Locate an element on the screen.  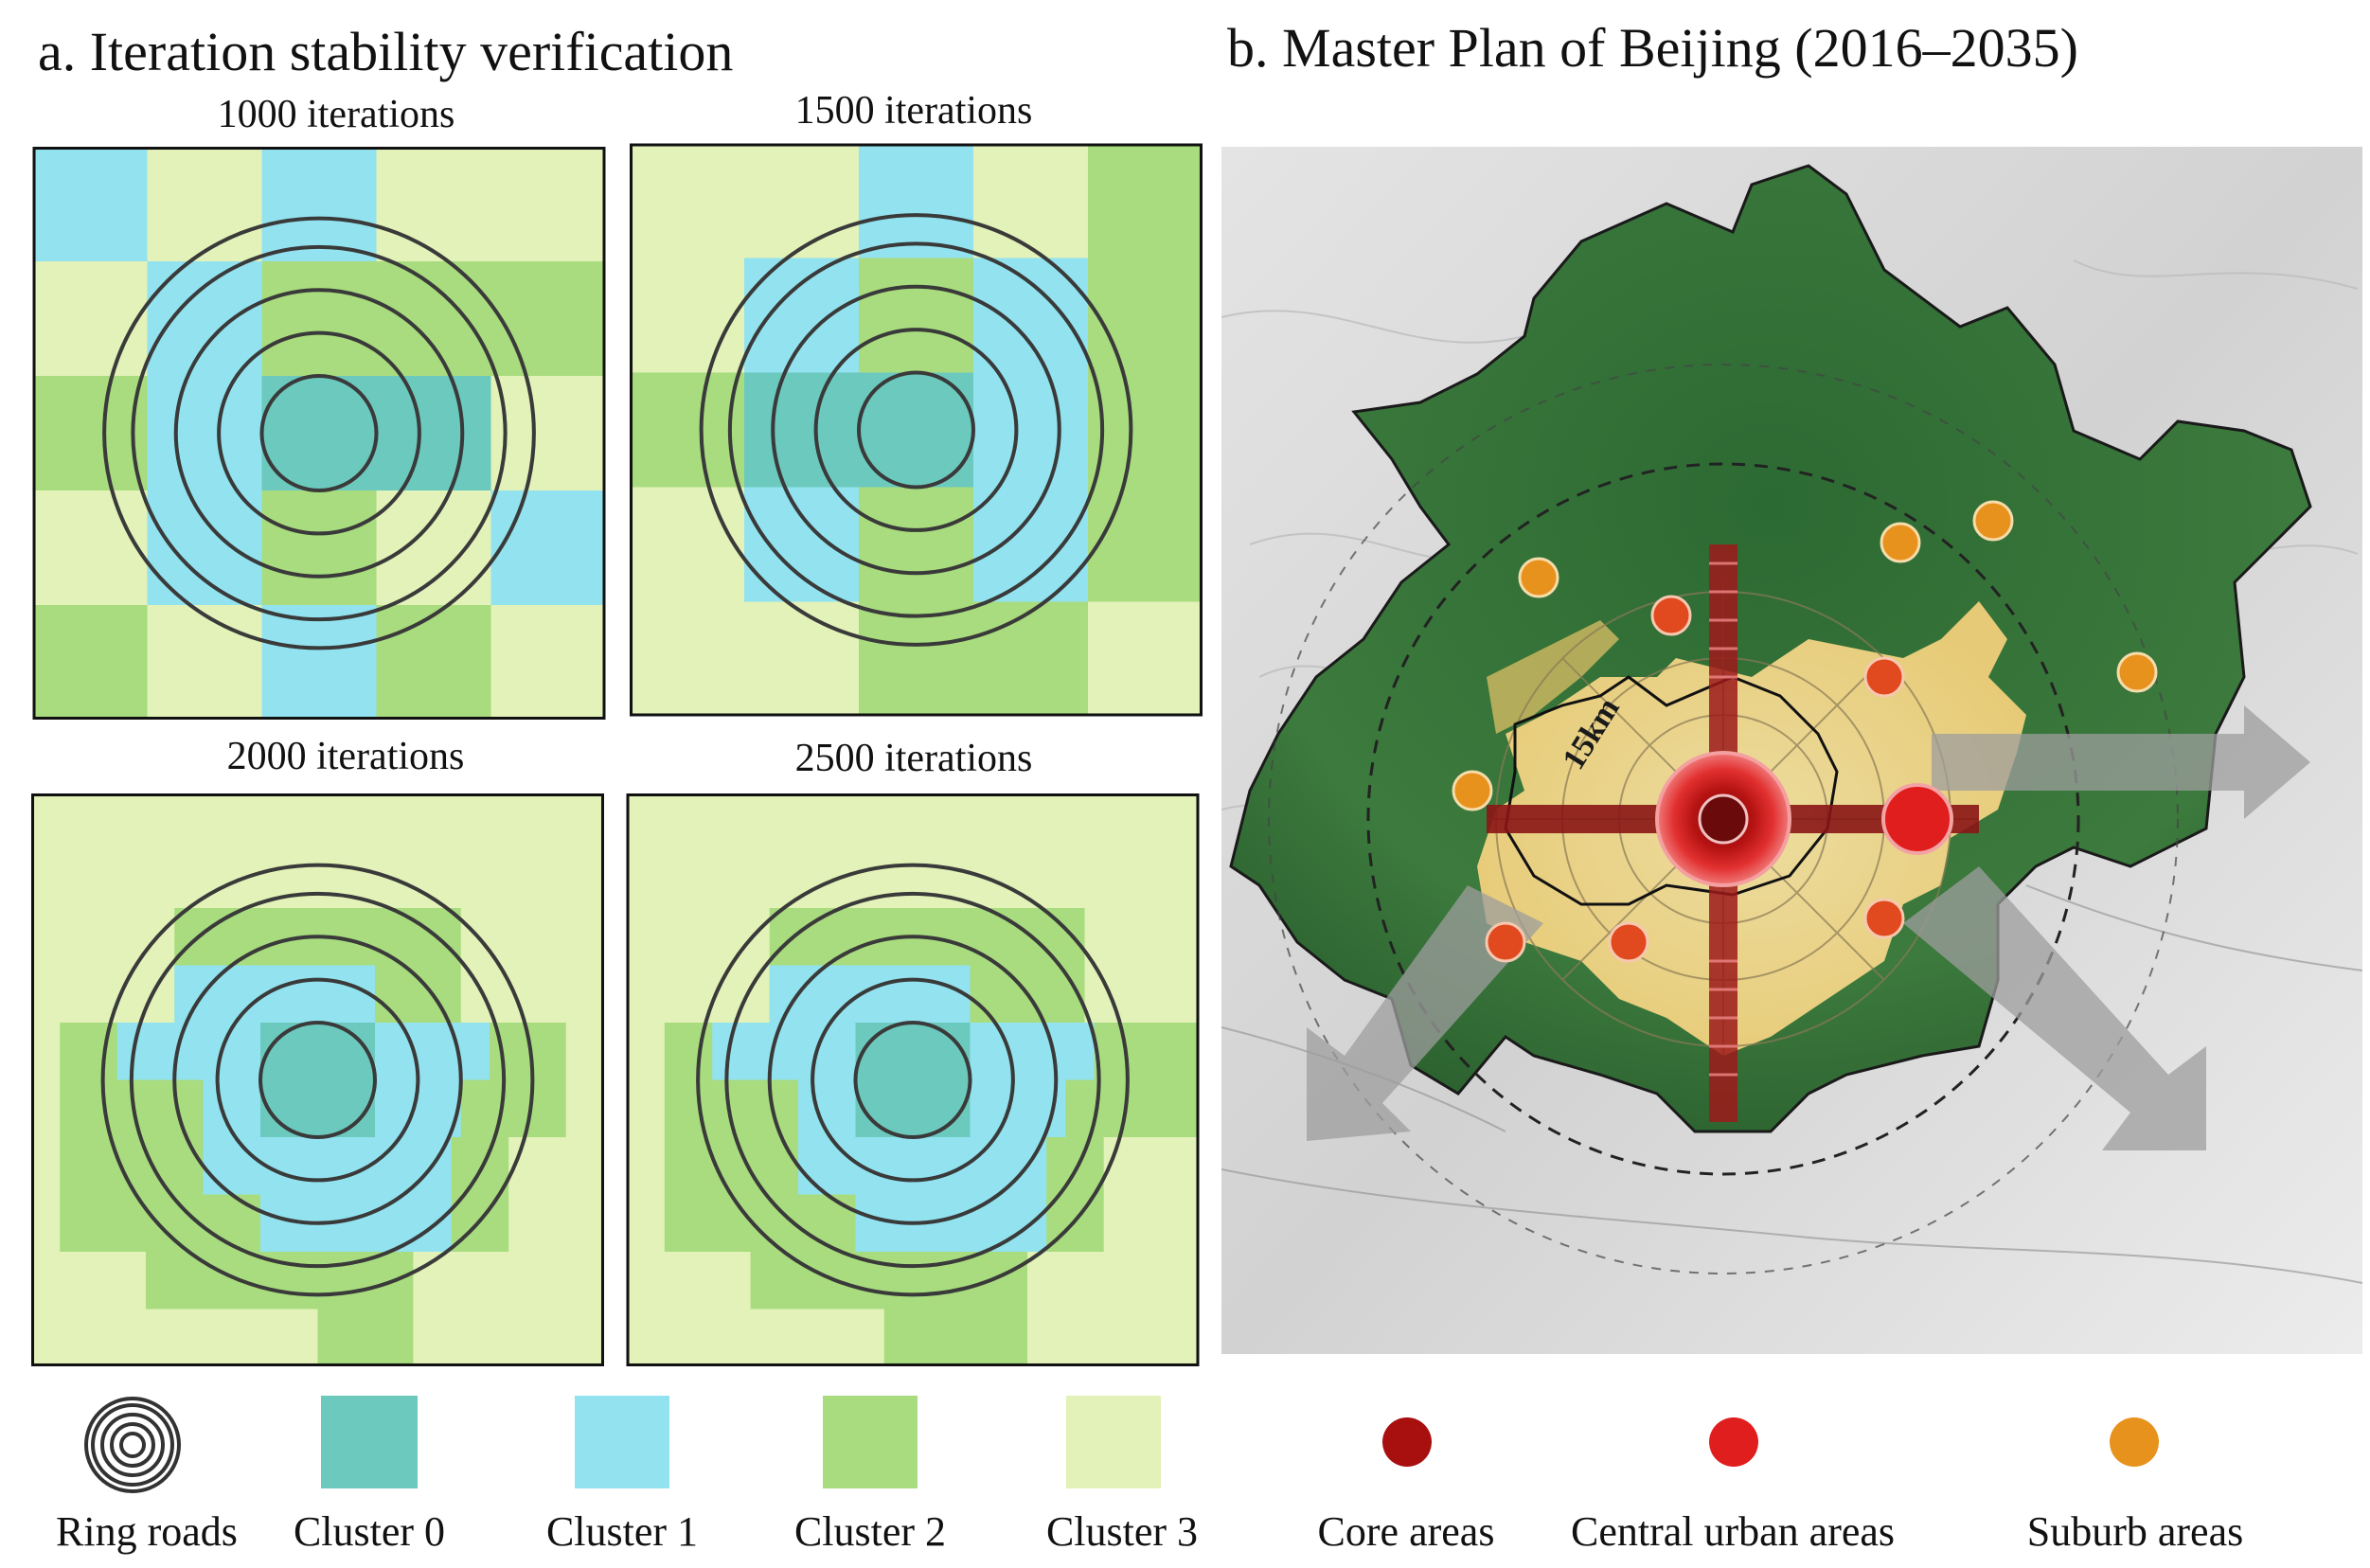
legend-label-ring-roads: Ring roads is located at coordinates (147, 1531).